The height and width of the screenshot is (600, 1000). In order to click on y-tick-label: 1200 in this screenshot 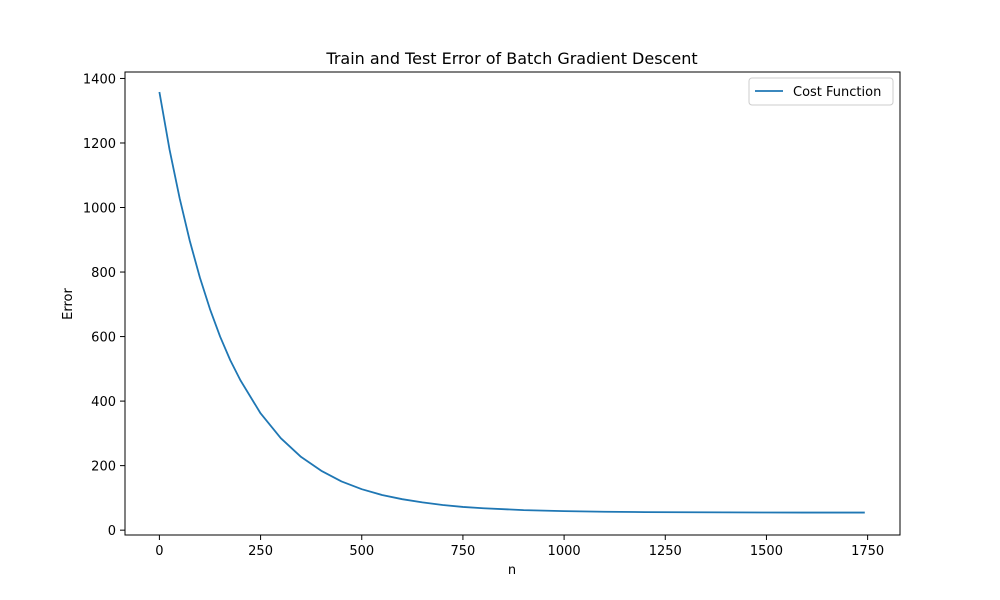, I will do `click(99, 144)`.